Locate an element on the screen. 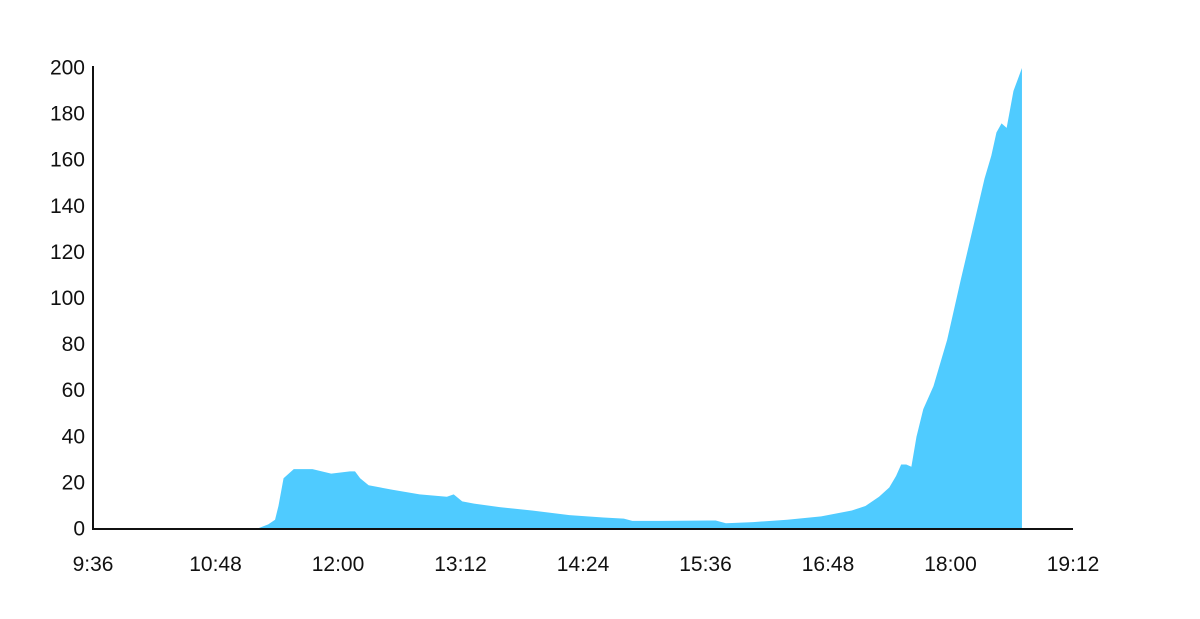  x-tick-label: 10:48 is located at coordinates (215, 564).